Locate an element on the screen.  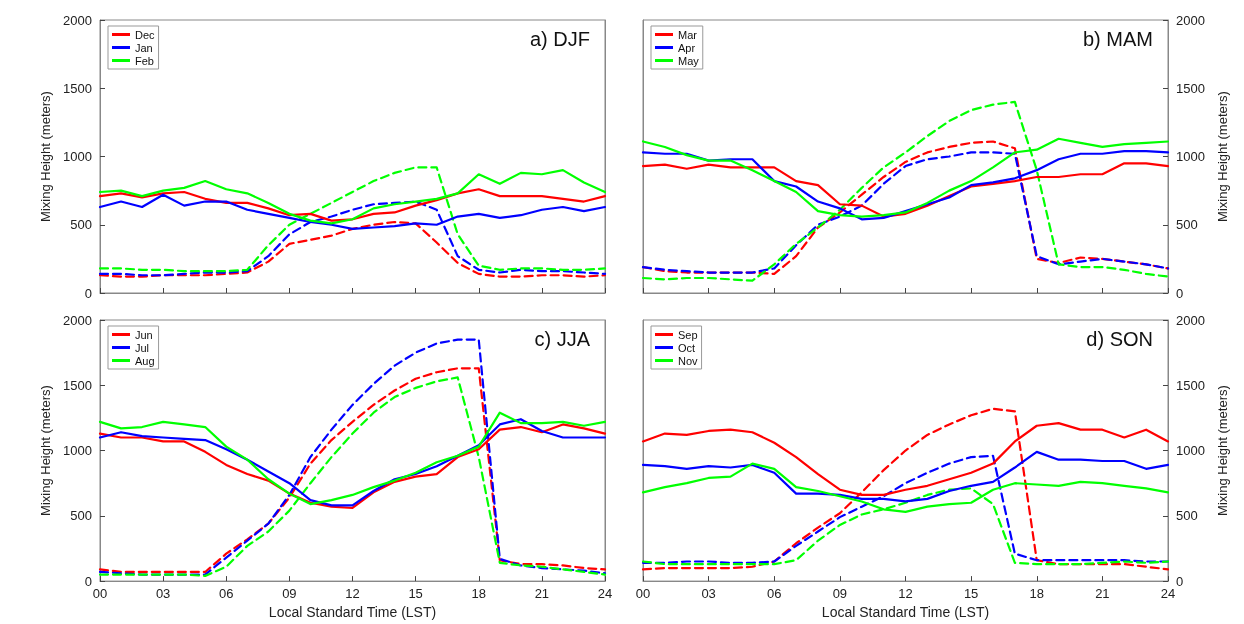
chart-title: c) JJA is located at coordinates (562, 339).